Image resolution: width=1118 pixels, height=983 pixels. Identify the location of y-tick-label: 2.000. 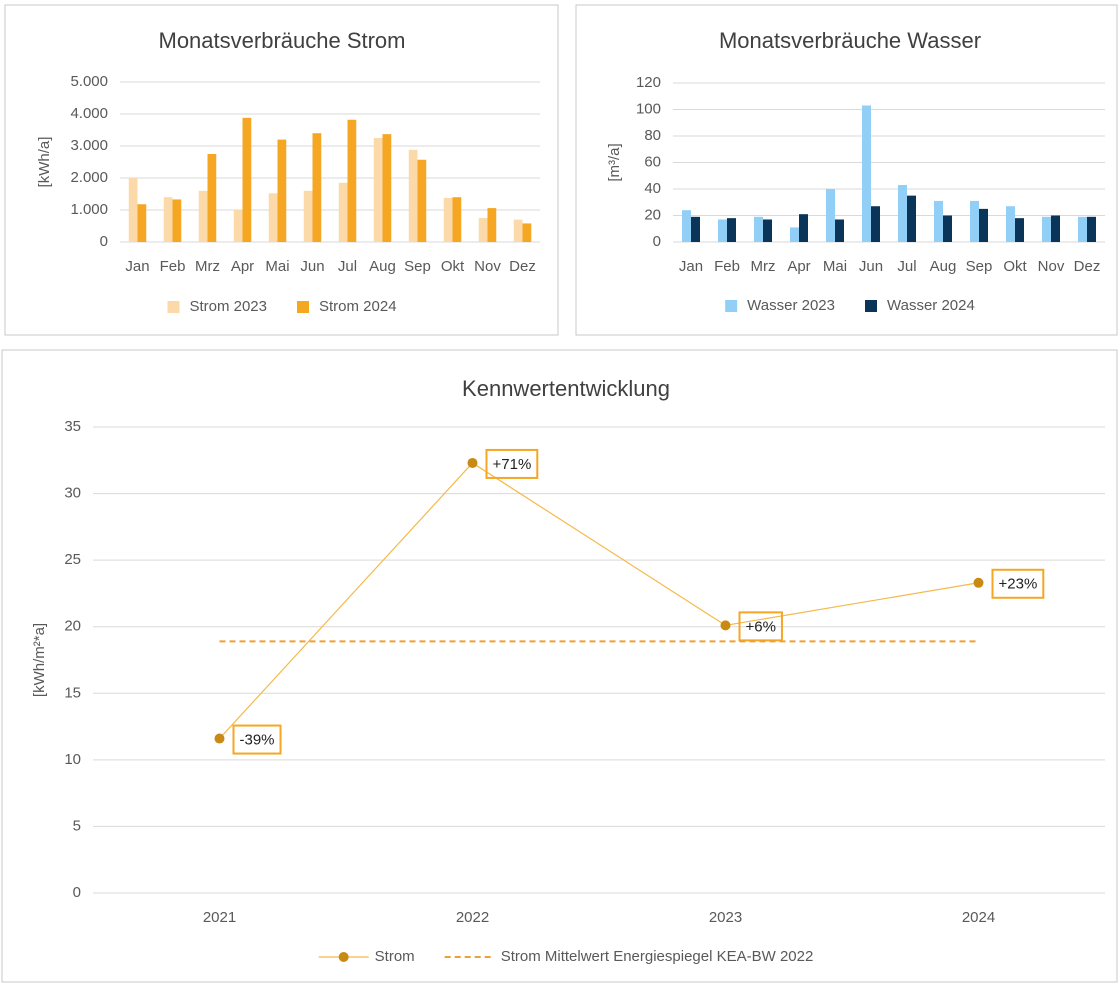
(89, 177).